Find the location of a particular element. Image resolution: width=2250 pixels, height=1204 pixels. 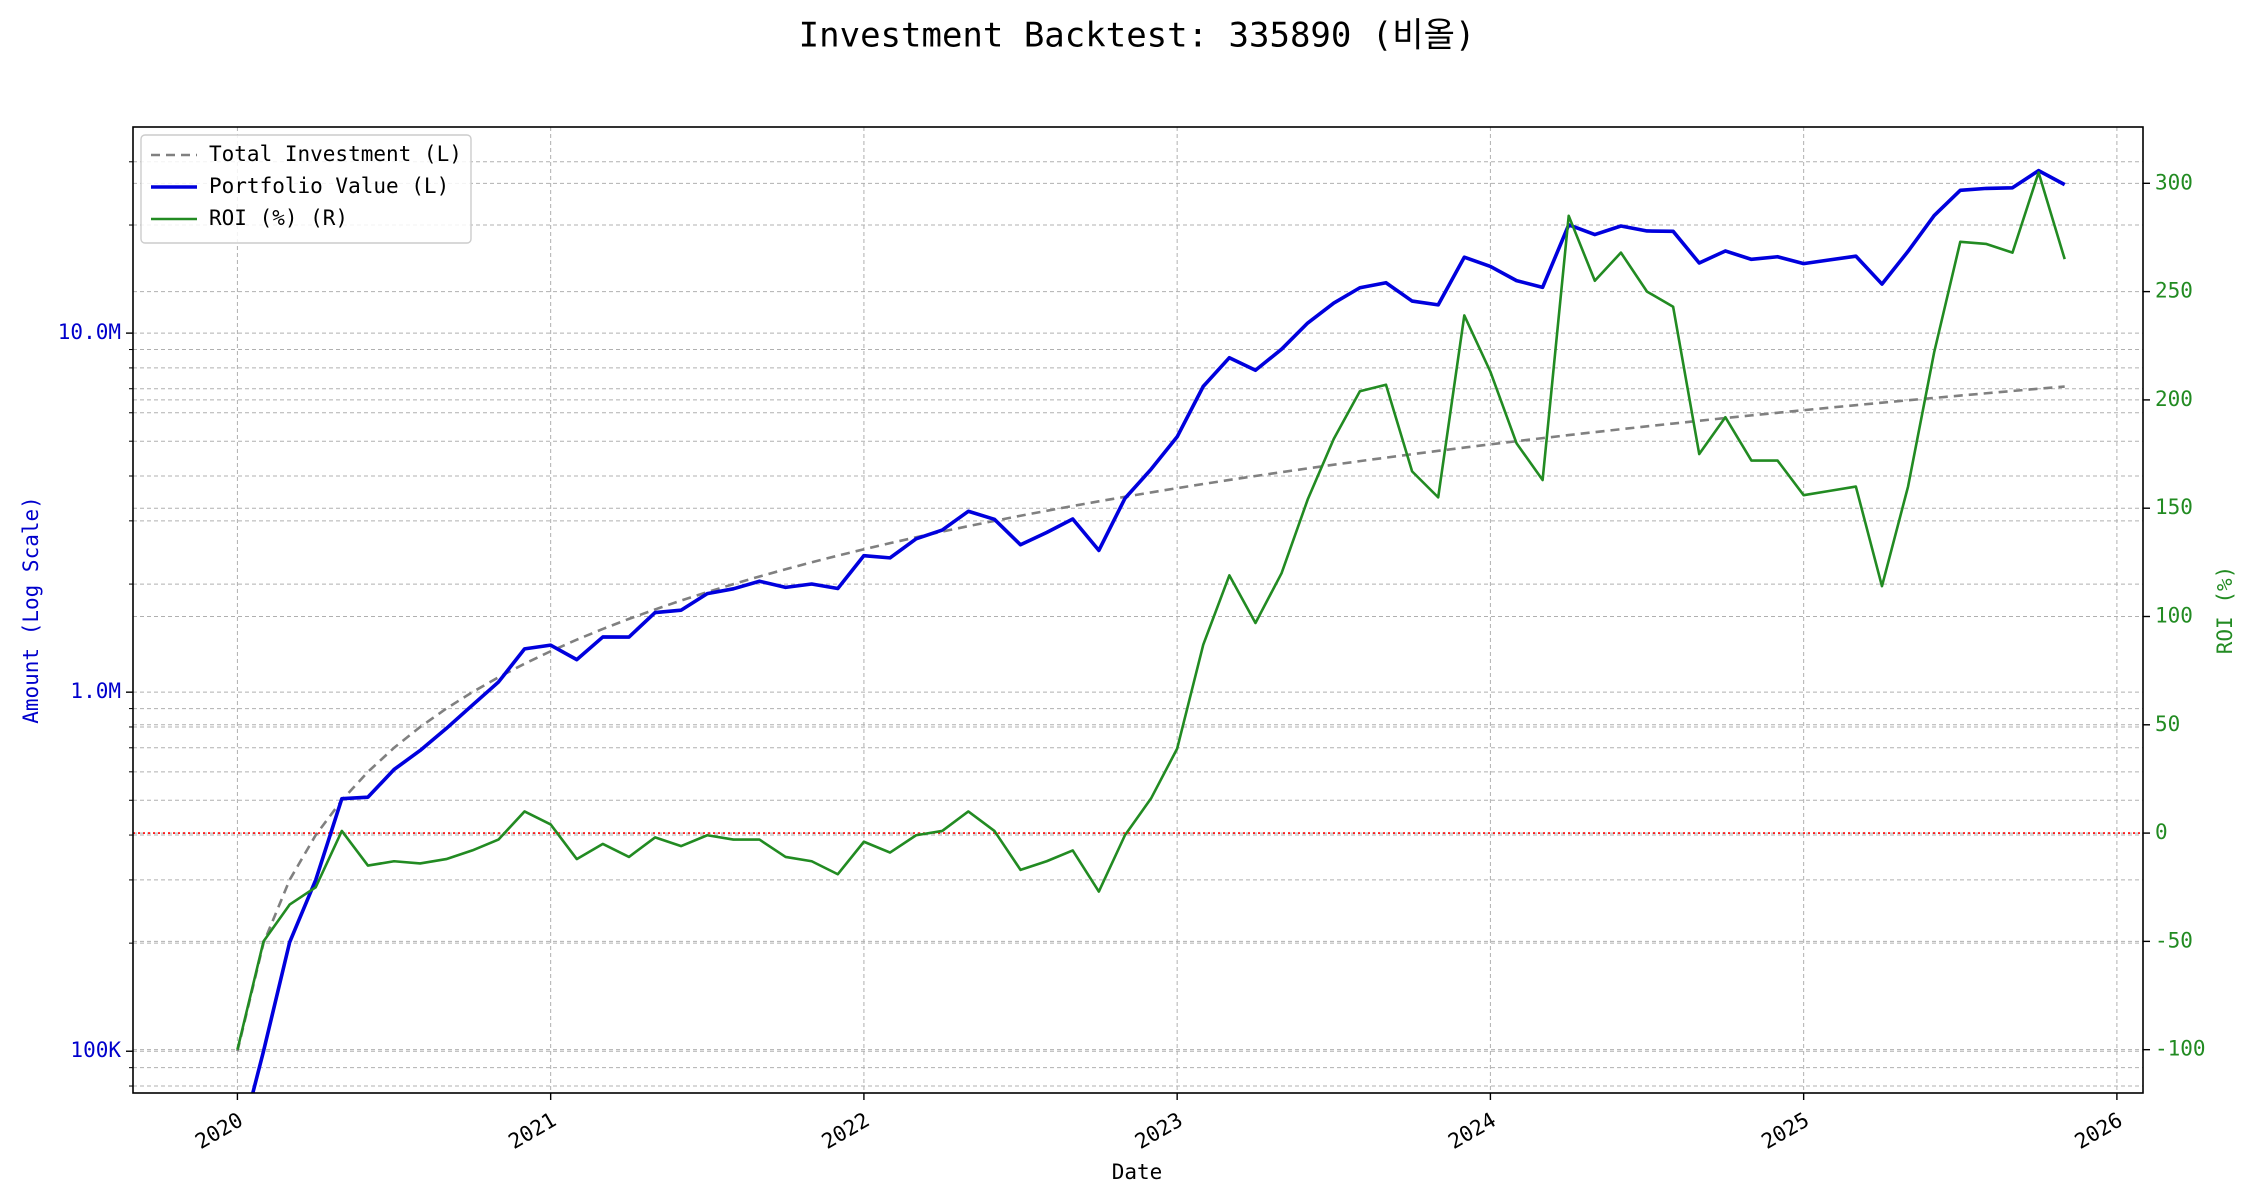

y2-tick-label: 250 is located at coordinates (2174, 291).